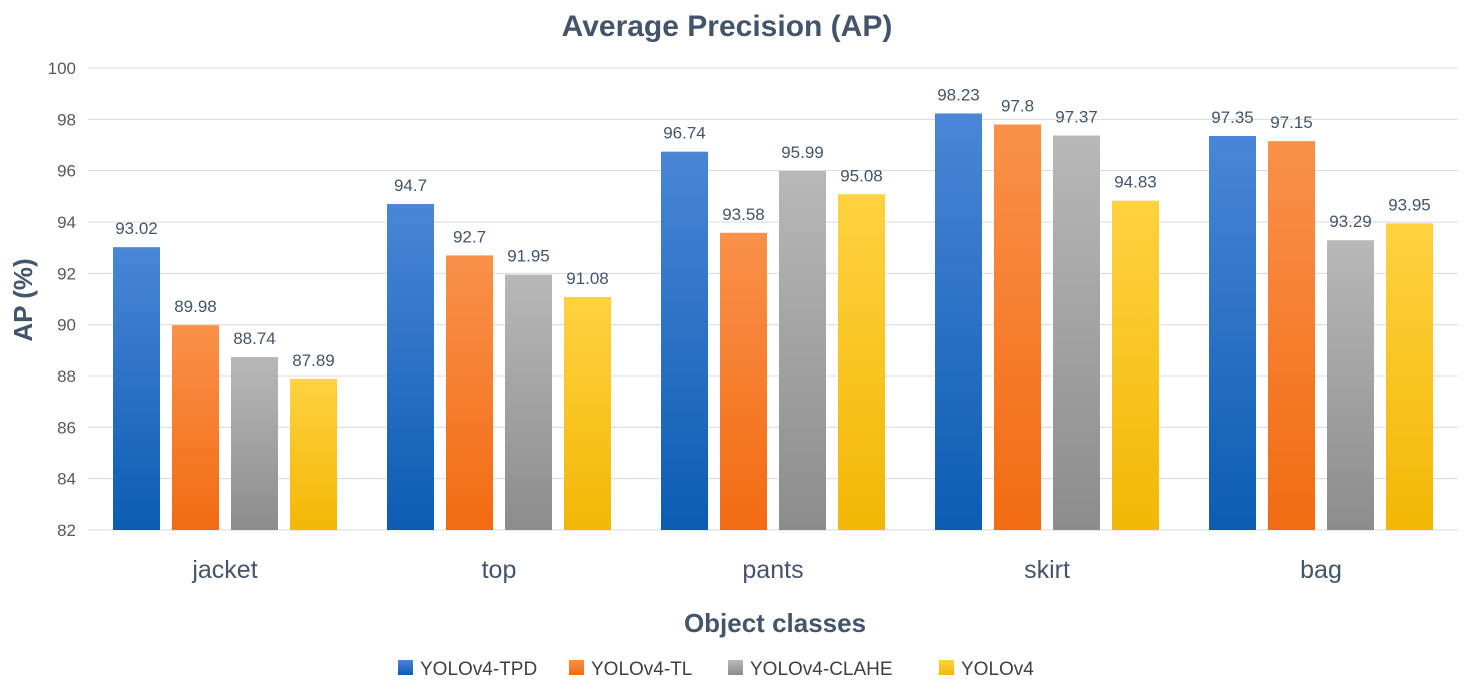 This screenshot has height=693, width=1468. Describe the element at coordinates (499, 570) in the screenshot. I see `x-tick-label-top: top` at that location.